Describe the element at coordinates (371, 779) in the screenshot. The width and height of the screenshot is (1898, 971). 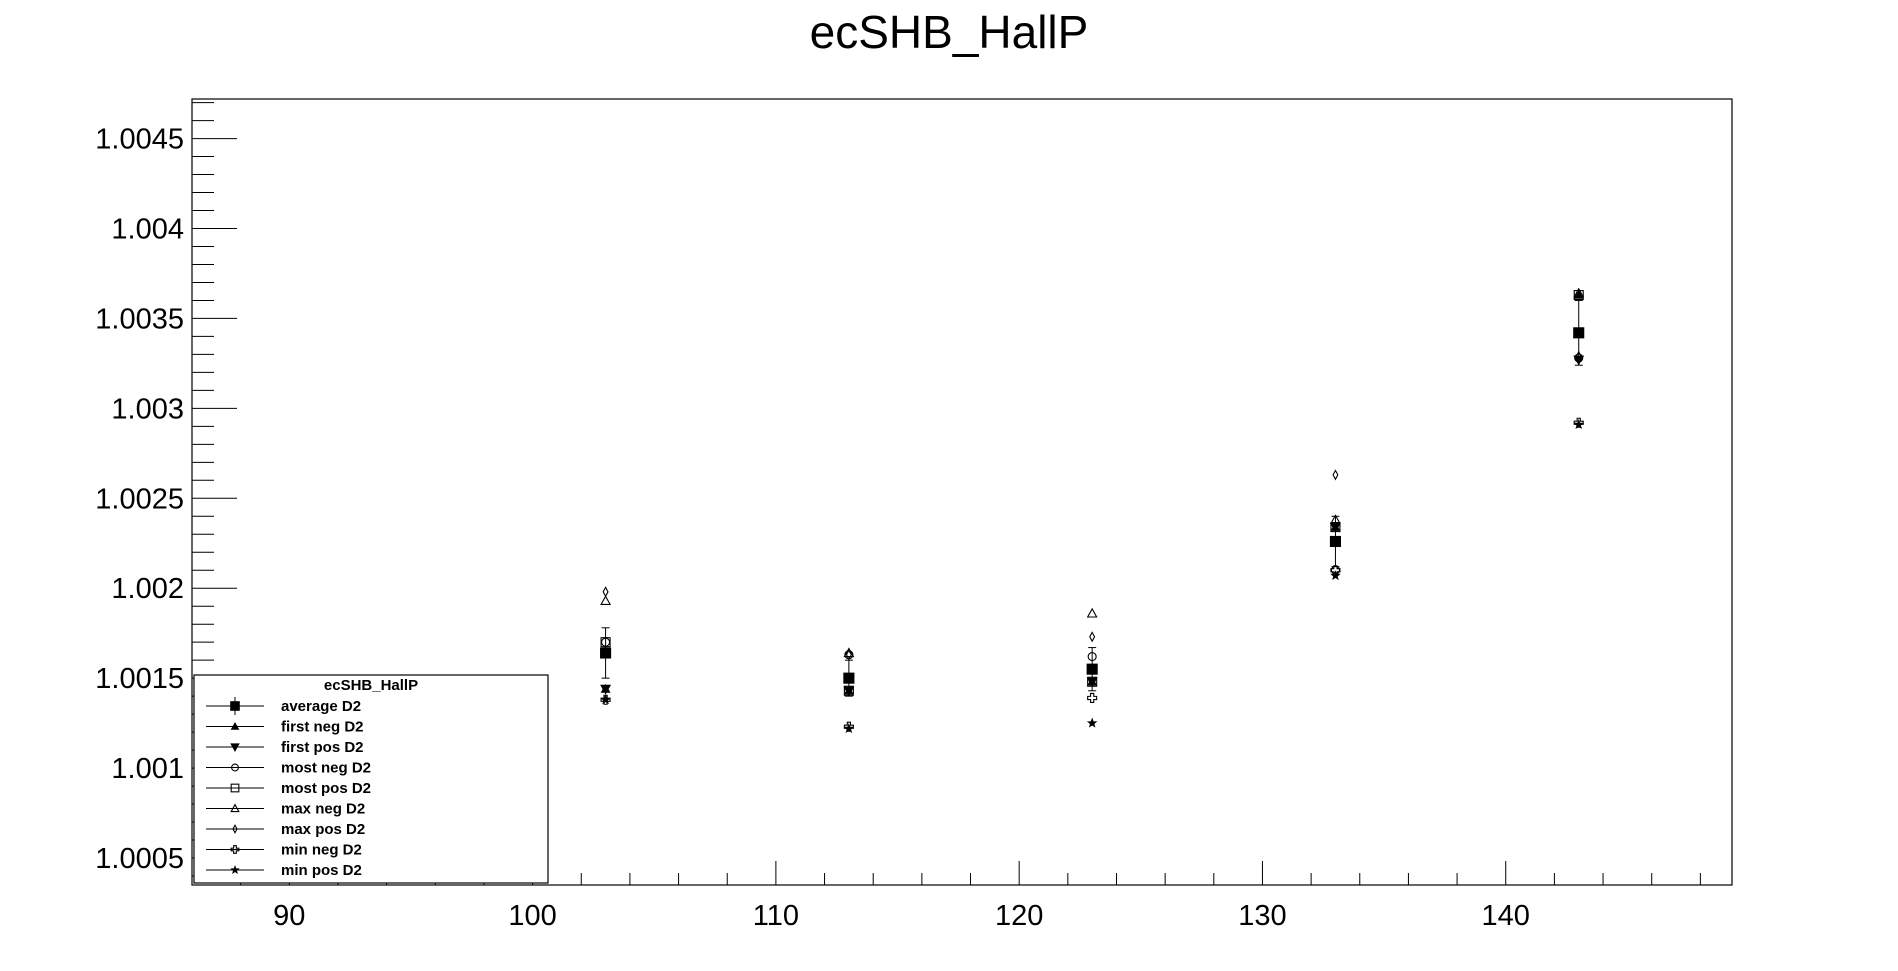
I see `legend-box` at that location.